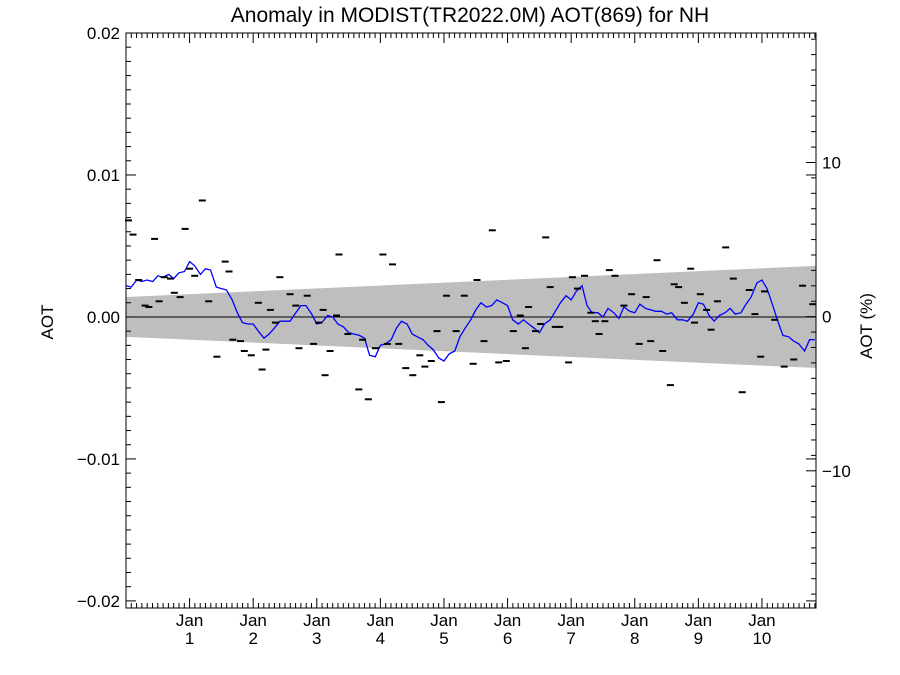  I want to click on y-right-tick-label: 10, so click(831, 162).